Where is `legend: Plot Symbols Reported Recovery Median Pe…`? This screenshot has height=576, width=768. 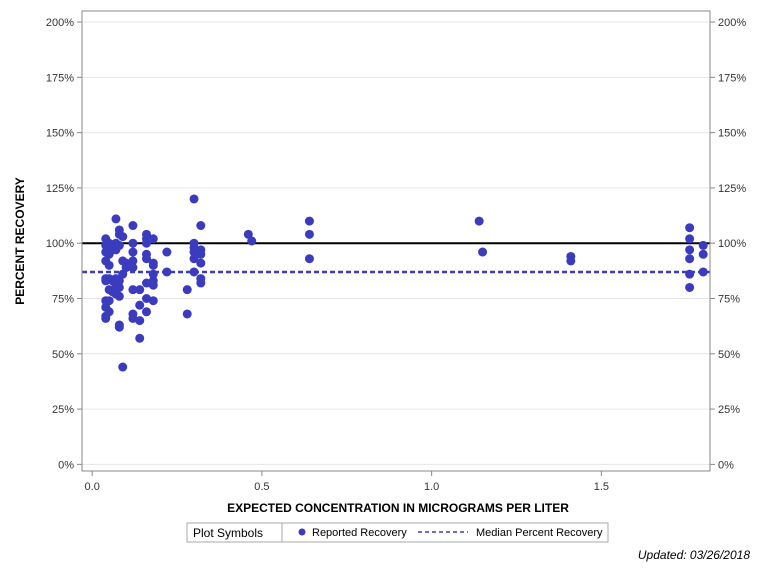 legend: Plot Symbols Reported Recovery Median Pe… is located at coordinates (397, 532).